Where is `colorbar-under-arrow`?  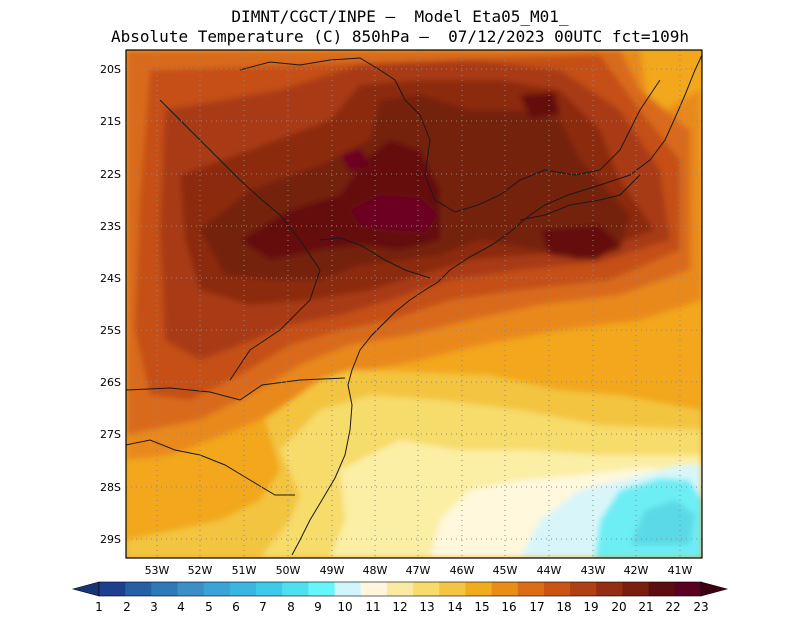 colorbar-under-arrow is located at coordinates (85, 589).